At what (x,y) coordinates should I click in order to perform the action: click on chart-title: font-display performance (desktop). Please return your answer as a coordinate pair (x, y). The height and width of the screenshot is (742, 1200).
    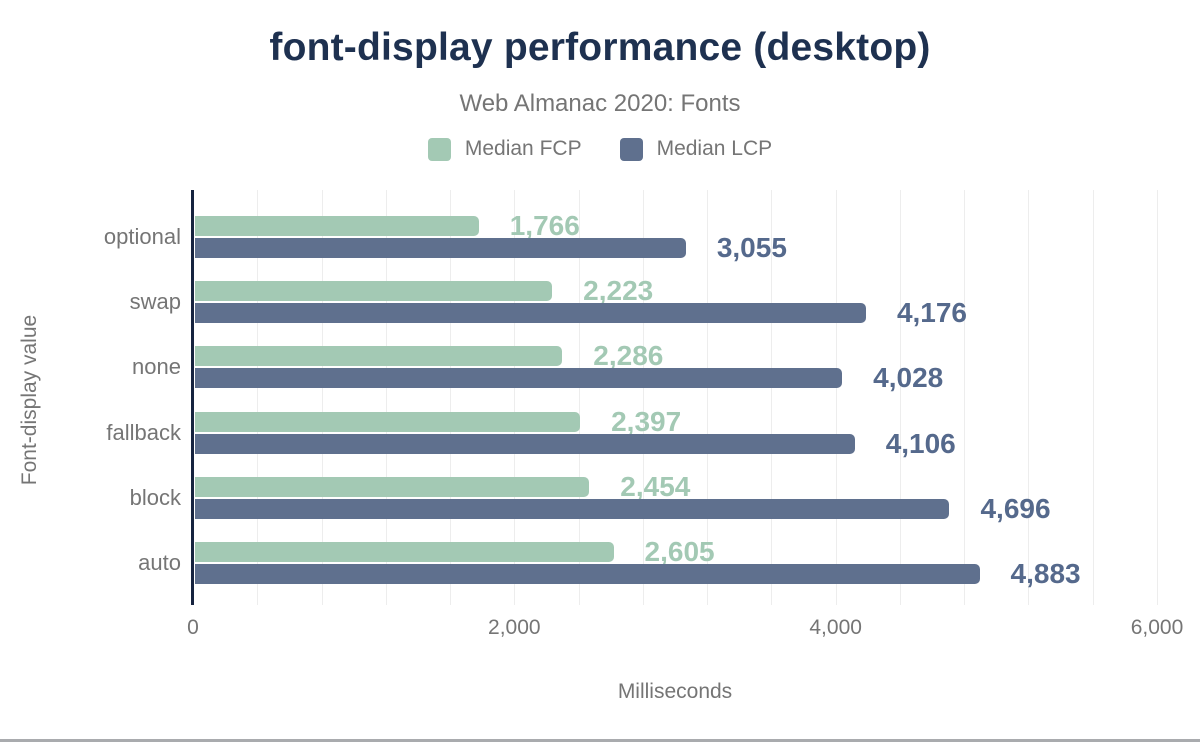
    Looking at the image, I should click on (600, 47).